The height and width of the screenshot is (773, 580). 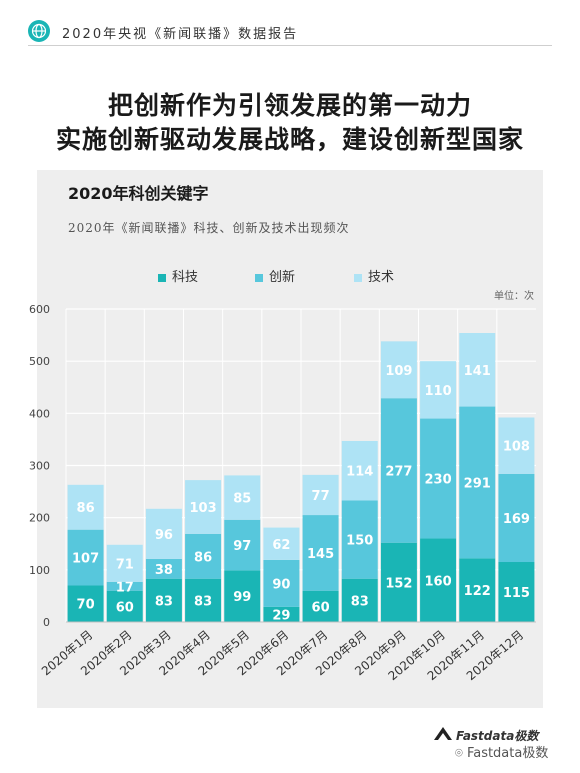 I want to click on data-label: 115, so click(x=516, y=593).